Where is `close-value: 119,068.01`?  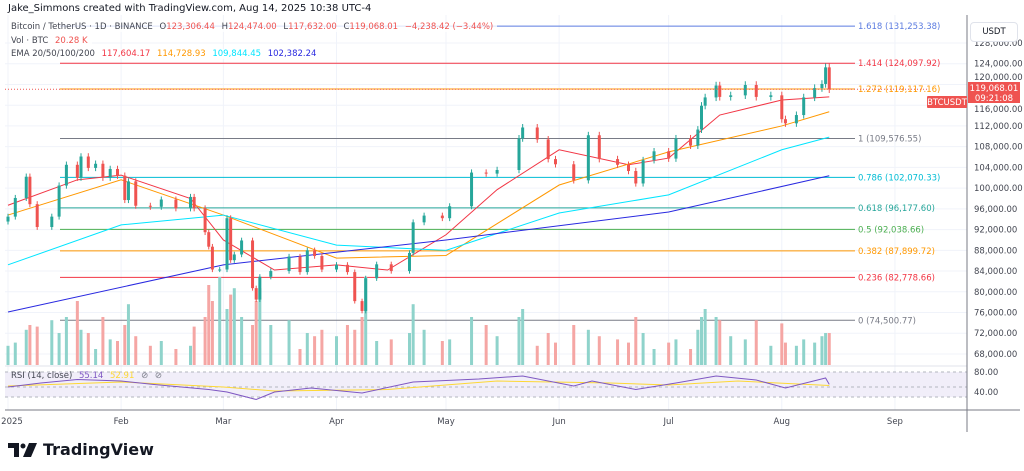
close-value: 119,068.01 is located at coordinates (374, 27).